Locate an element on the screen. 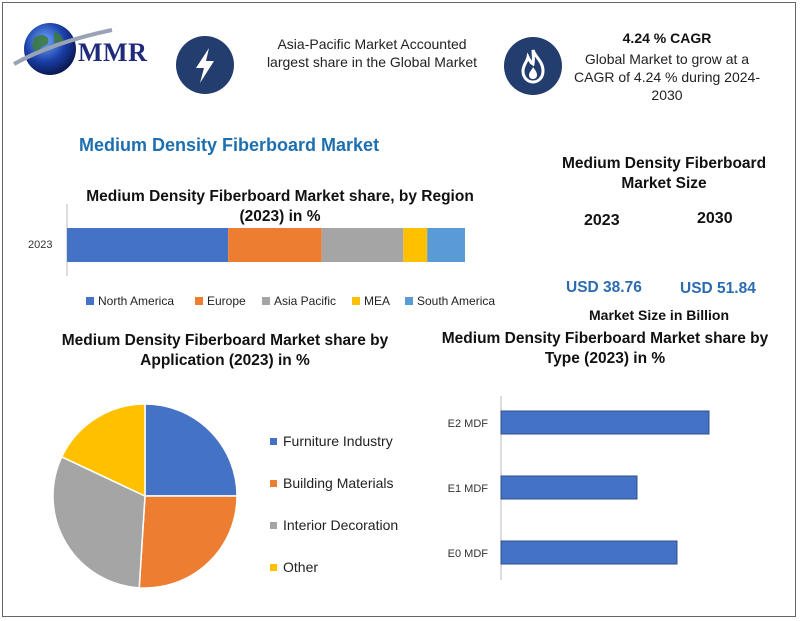 The height and width of the screenshot is (621, 800). pie-slice-building-materials is located at coordinates (188, 542).